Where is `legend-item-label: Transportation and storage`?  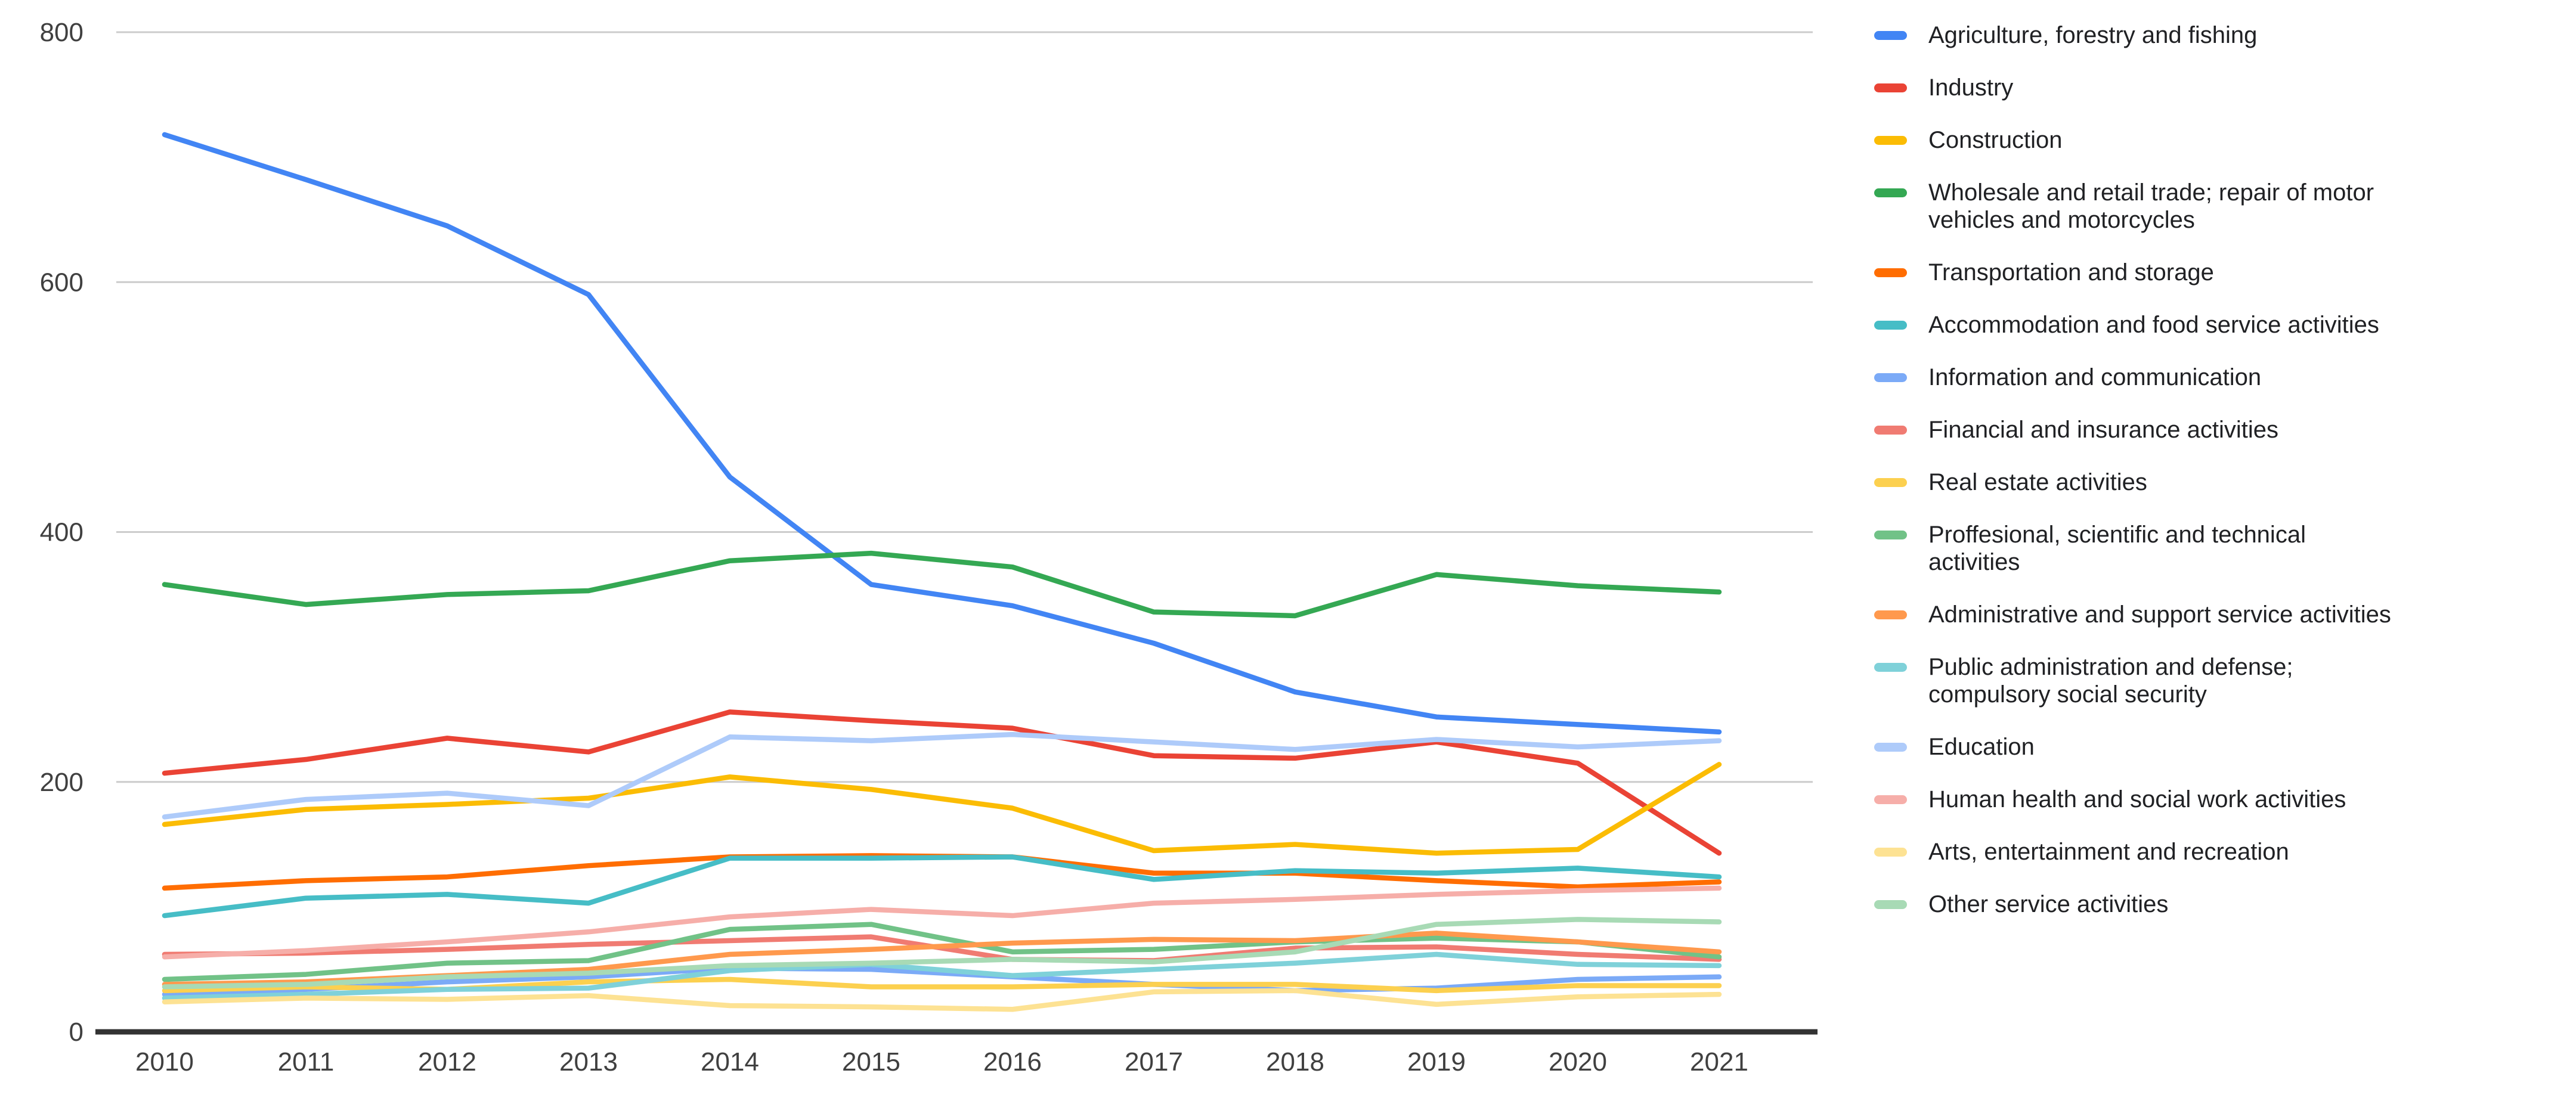 legend-item-label: Transportation and storage is located at coordinates (2071, 272).